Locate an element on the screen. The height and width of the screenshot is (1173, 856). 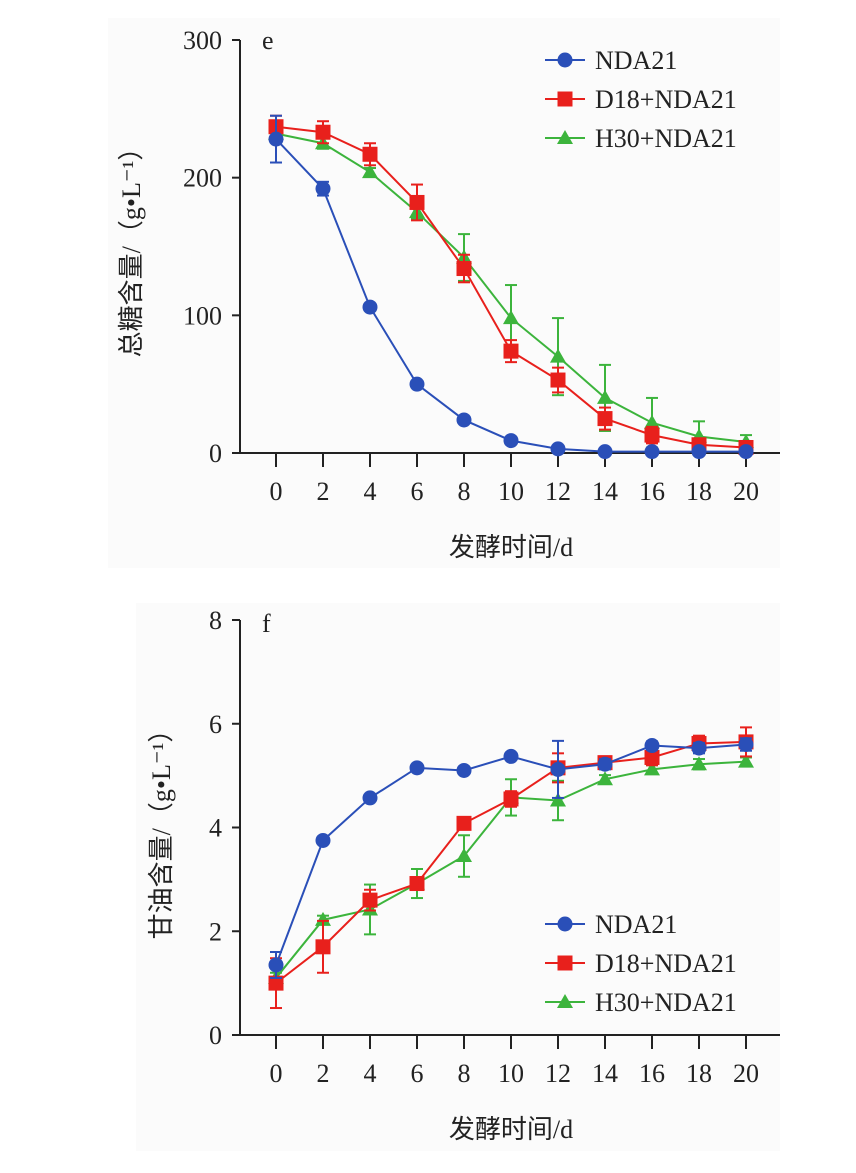
series-line is located at coordinates (511, 862).